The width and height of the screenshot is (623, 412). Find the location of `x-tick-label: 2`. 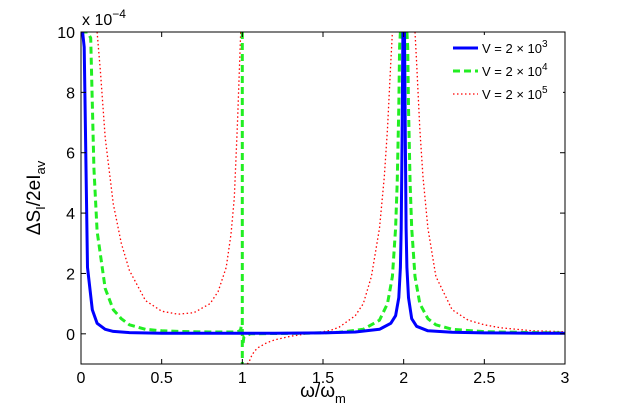

x-tick-label: 2 is located at coordinates (403, 378).